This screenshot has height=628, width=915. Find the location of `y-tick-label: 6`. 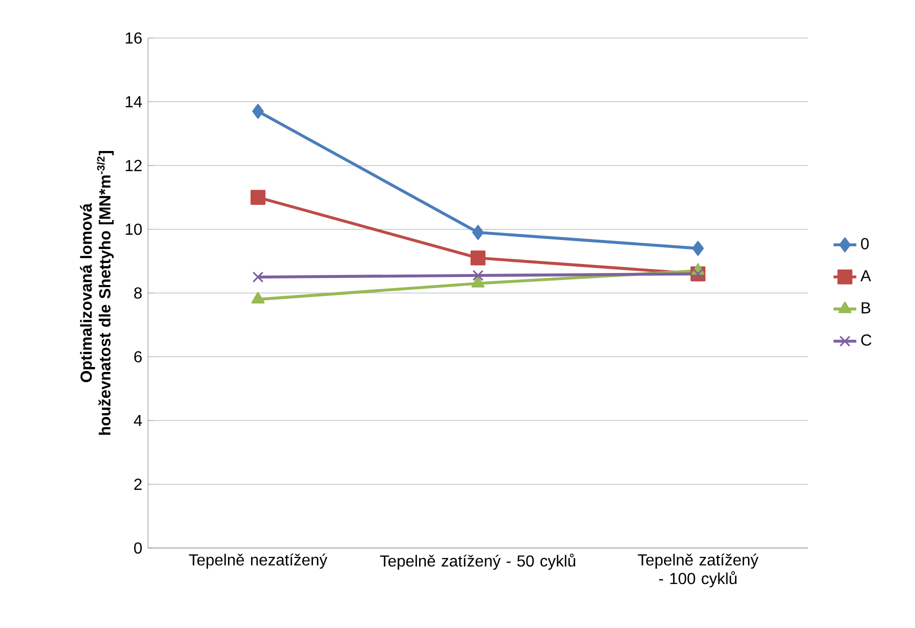

y-tick-label: 6 is located at coordinates (138, 356).